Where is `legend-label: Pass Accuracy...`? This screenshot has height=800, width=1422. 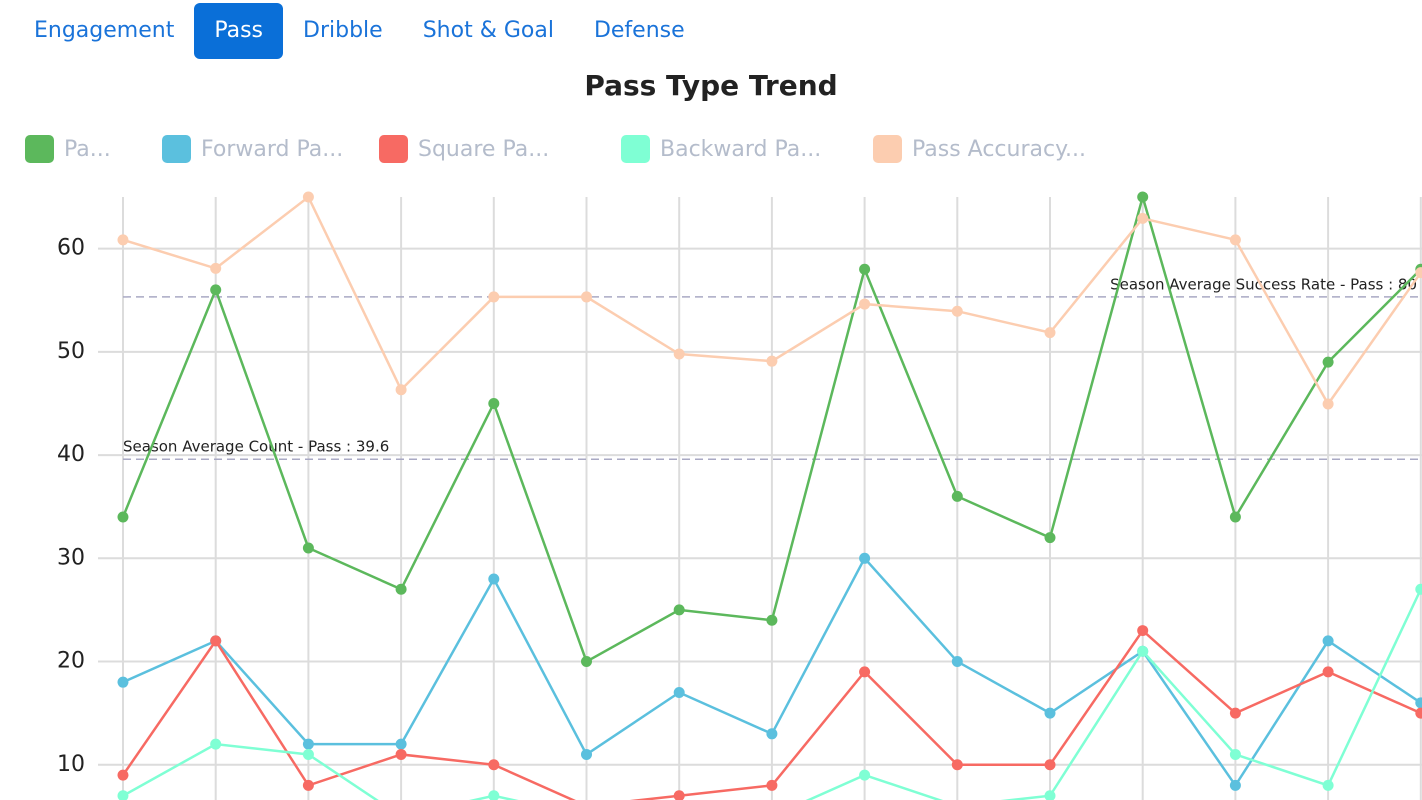
legend-label: Pass Accuracy... is located at coordinates (999, 149).